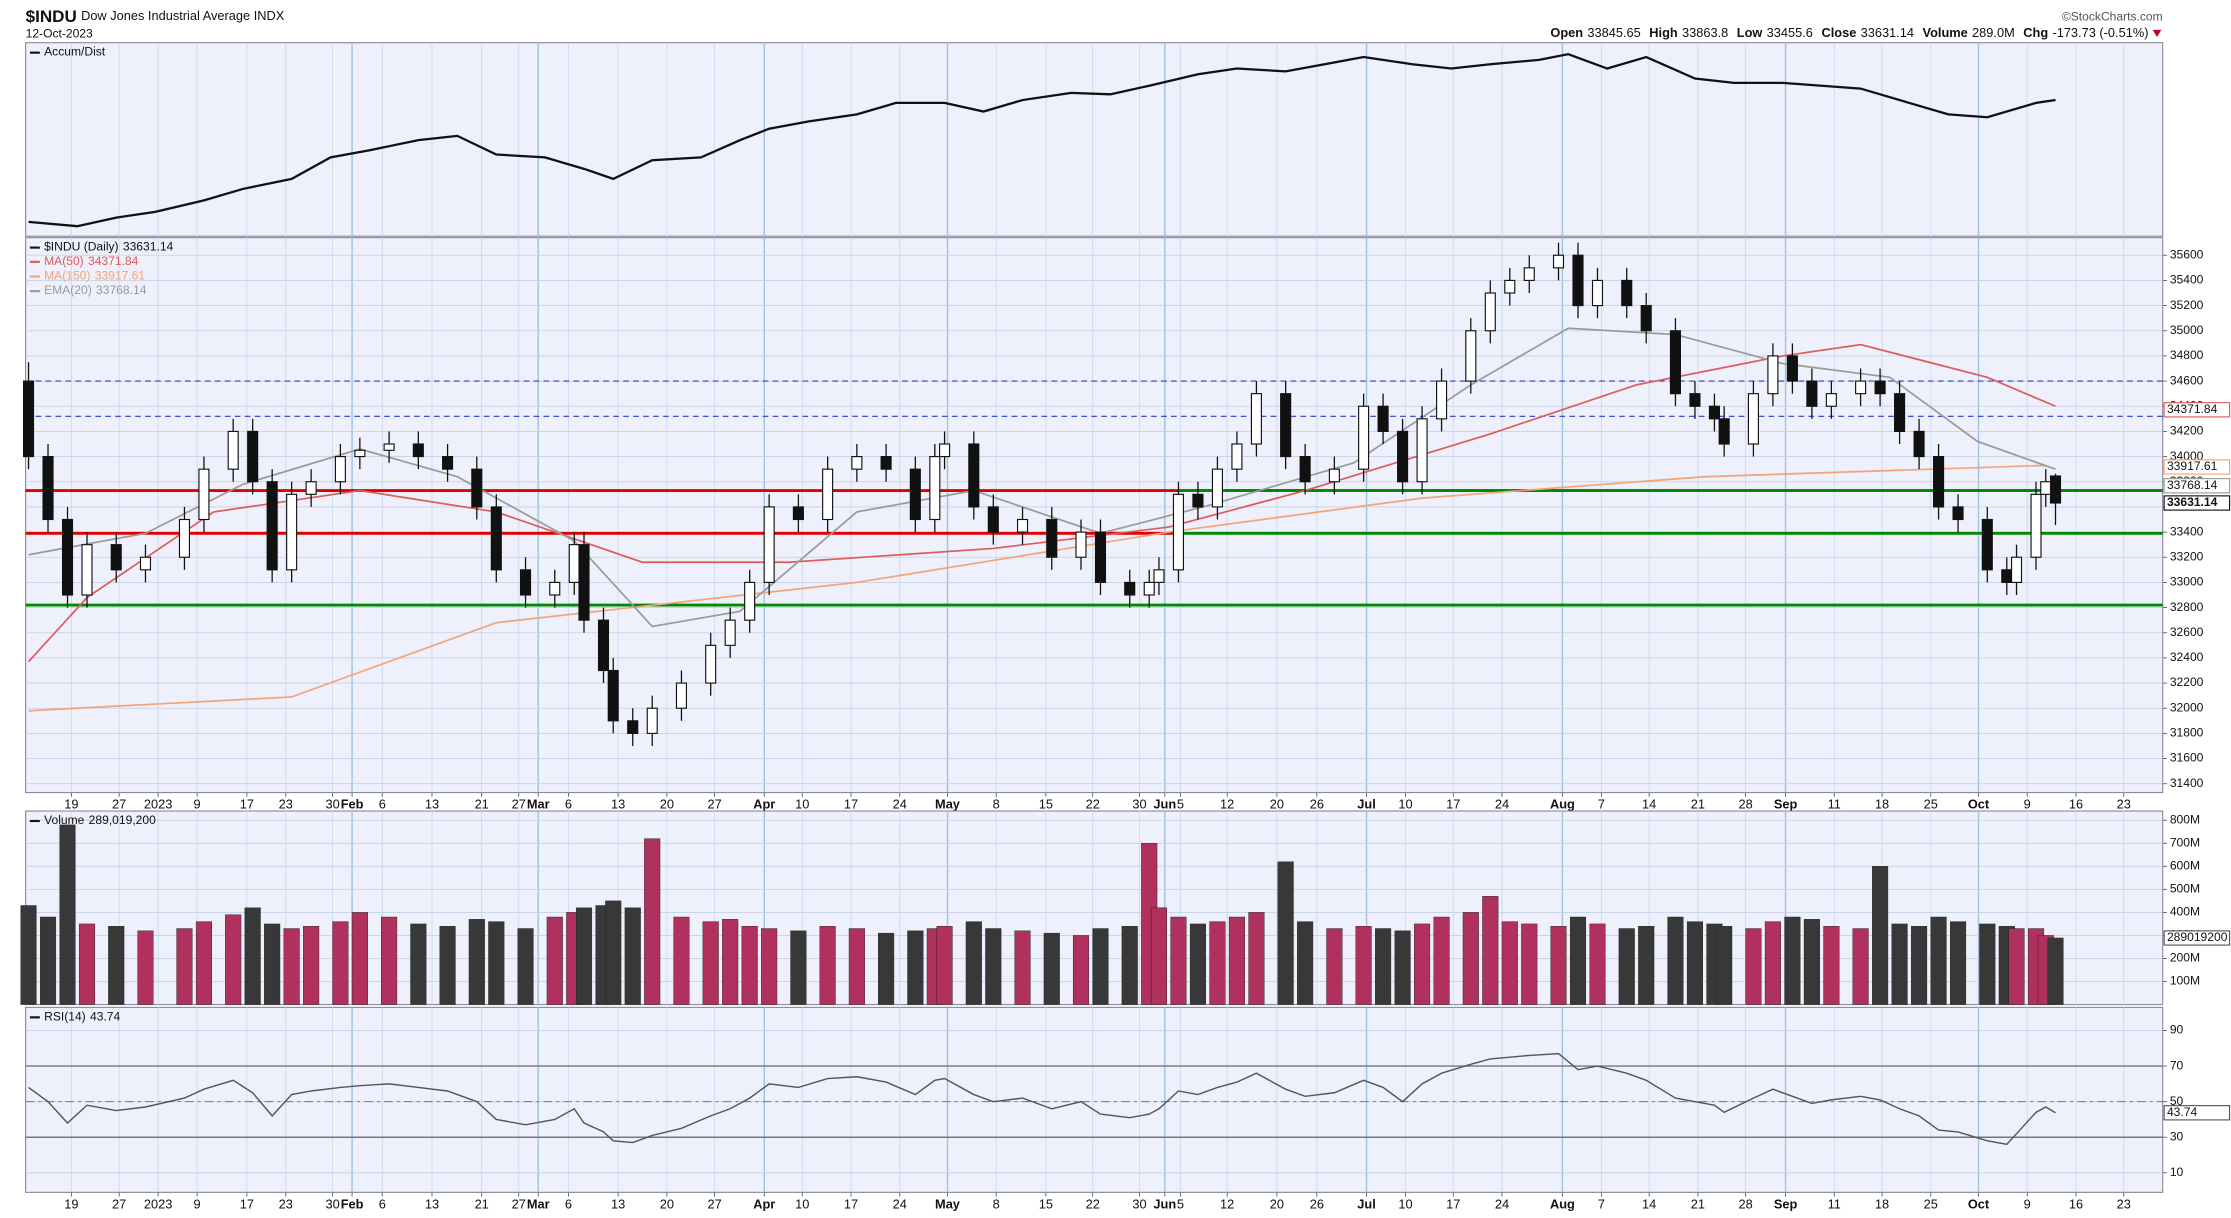 Image resolution: width=2231 pixels, height=1218 pixels. Describe the element at coordinates (1566, 33) in the screenshot. I see `quote-label: Open` at that location.